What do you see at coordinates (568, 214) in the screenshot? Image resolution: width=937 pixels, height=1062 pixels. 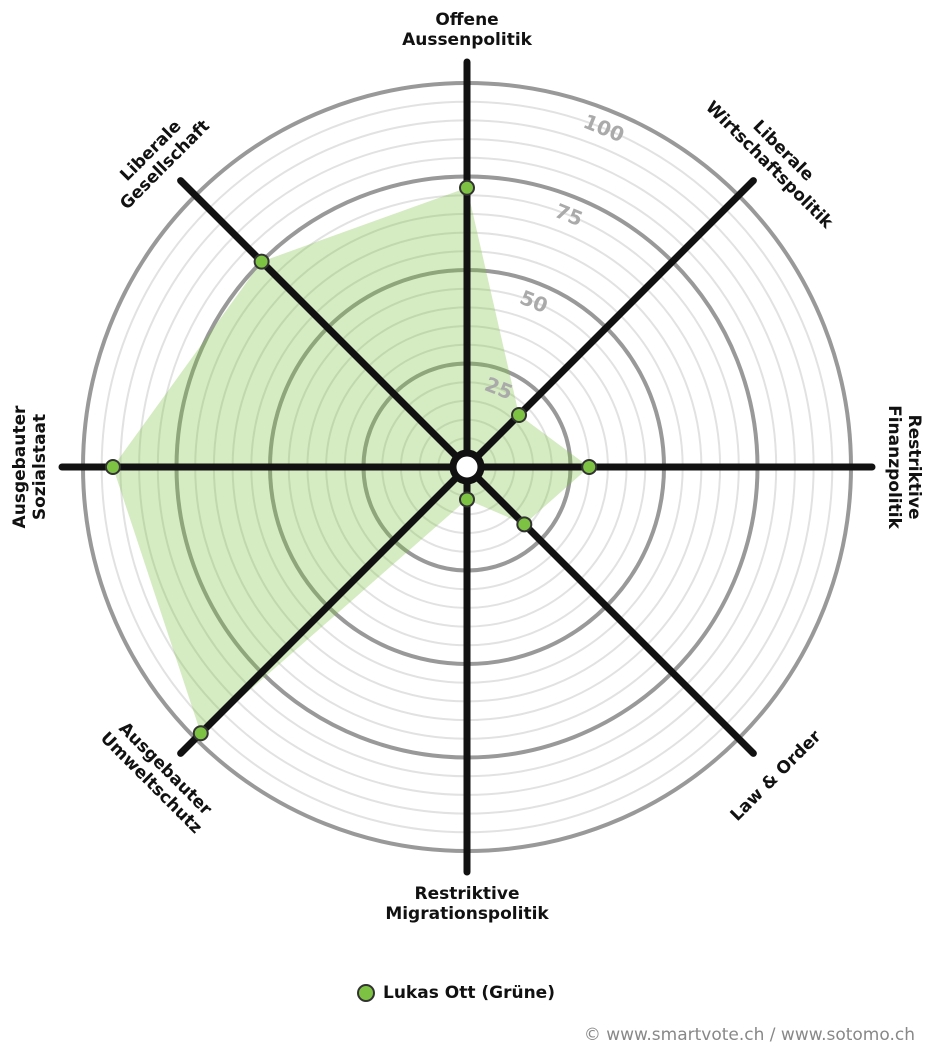 I see `tick-label: 75` at bounding box center [568, 214].